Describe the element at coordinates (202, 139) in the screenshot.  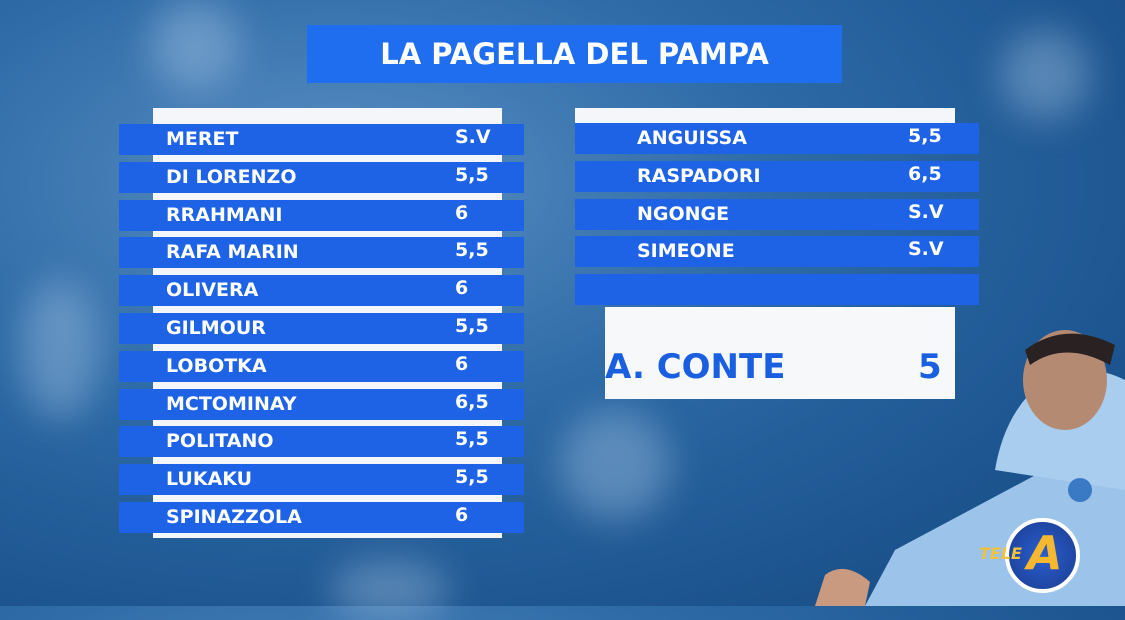
I see `player-name: MERET` at that location.